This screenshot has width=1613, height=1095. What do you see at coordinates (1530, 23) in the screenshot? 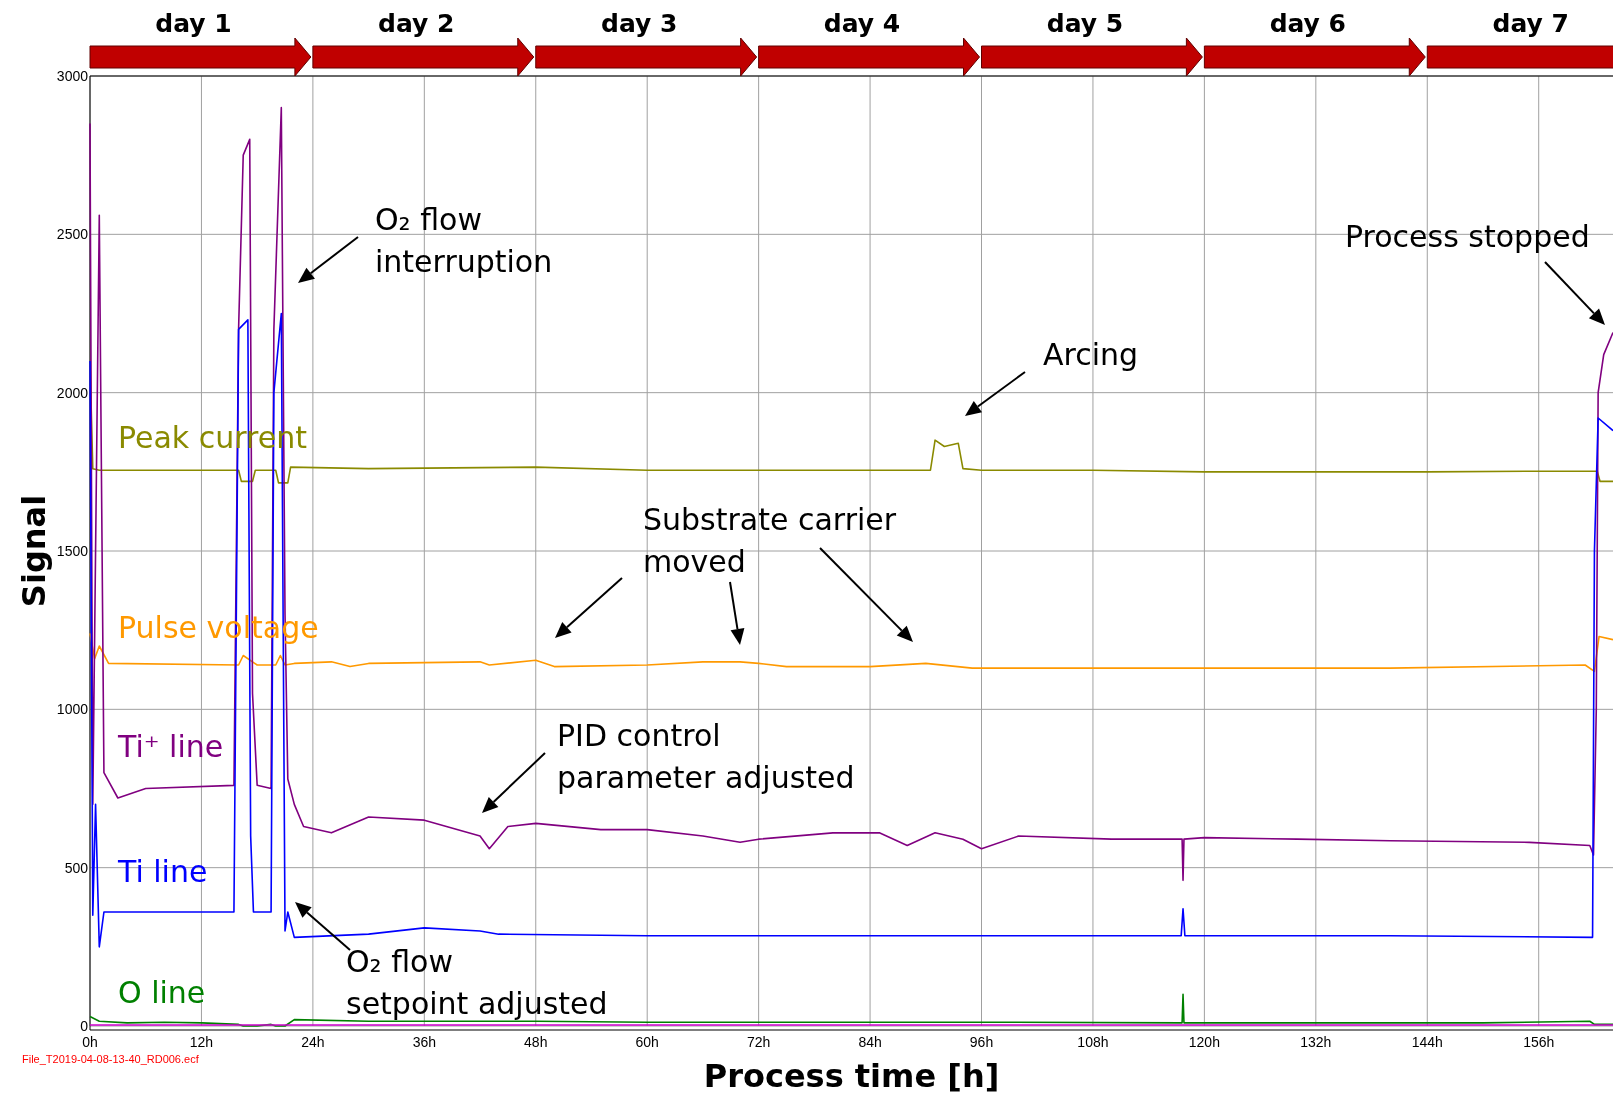
I see `text: day 7` at bounding box center [1530, 23].